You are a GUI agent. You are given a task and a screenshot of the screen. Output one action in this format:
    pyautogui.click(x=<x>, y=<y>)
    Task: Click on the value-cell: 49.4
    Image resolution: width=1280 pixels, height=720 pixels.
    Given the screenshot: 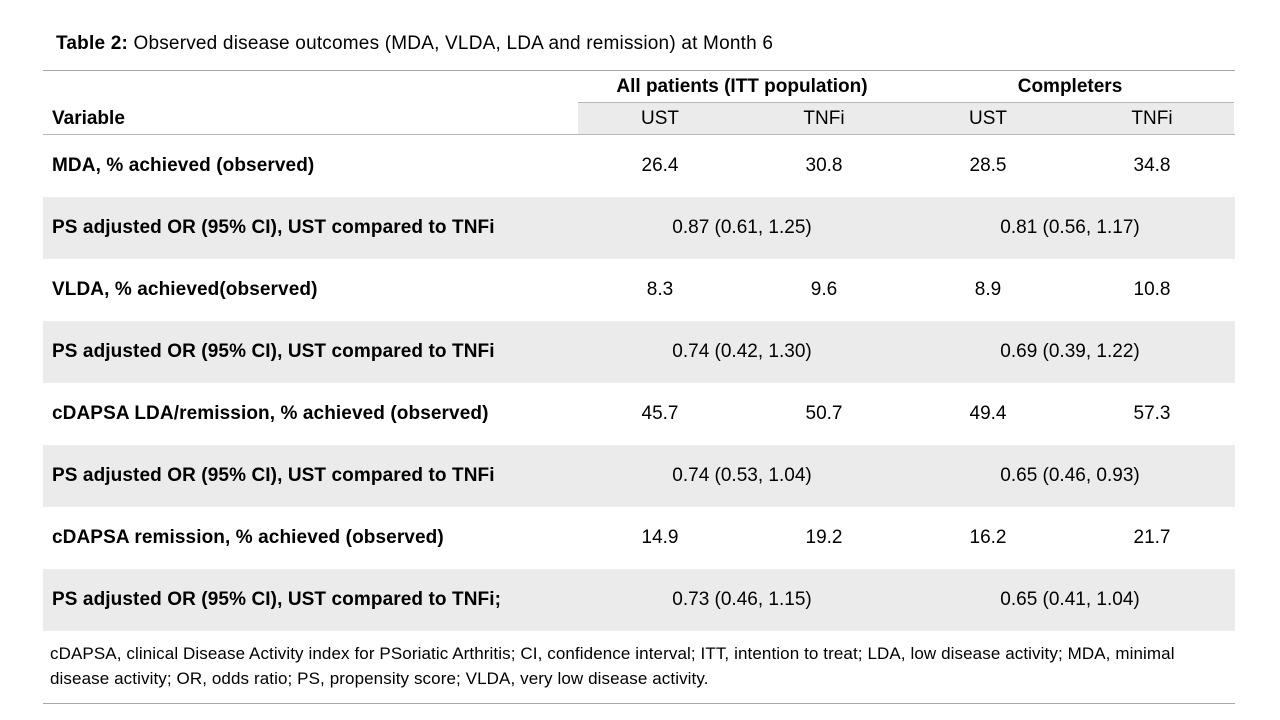 What is the action you would take?
    pyautogui.click(x=988, y=413)
    